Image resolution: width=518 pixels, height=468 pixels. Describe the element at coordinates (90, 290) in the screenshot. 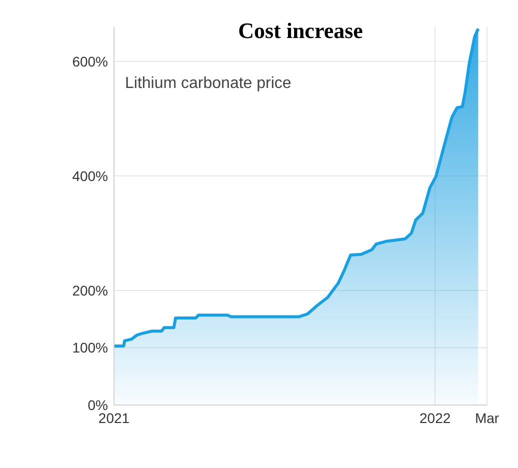

I see `y-tick-label: 200%` at that location.